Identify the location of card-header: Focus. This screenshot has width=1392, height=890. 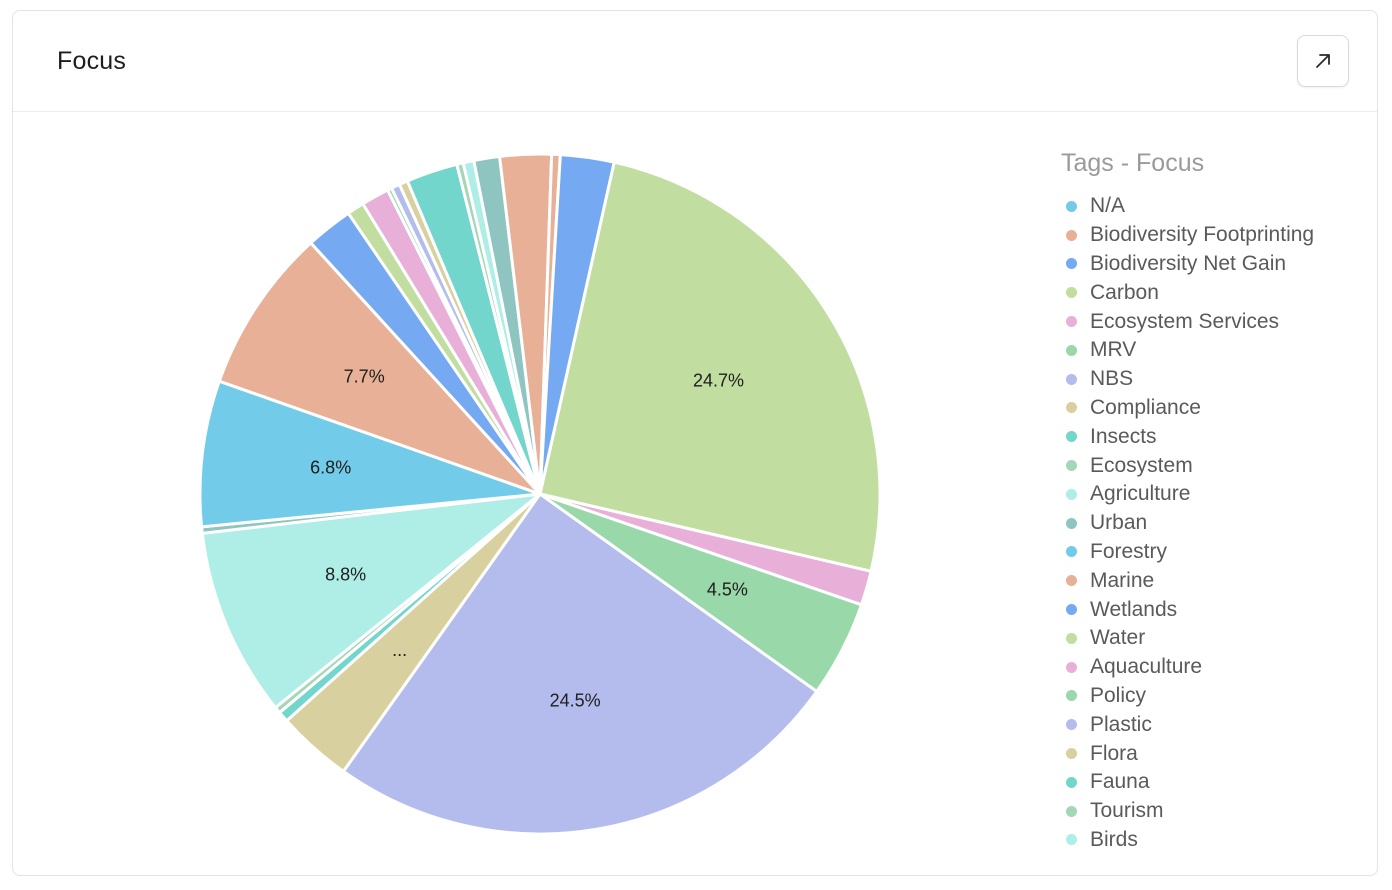
(695, 61).